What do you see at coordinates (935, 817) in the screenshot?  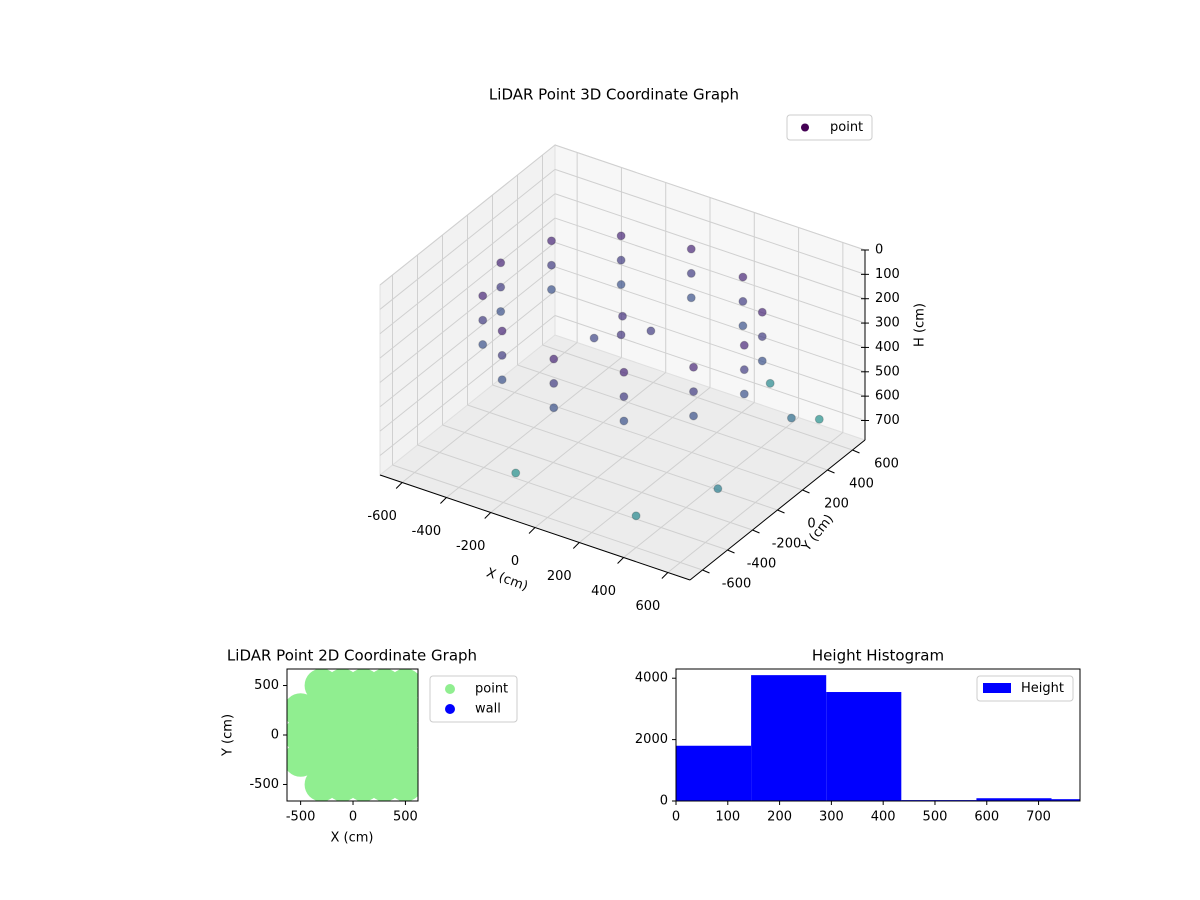 I see `x-tick-label: 500` at bounding box center [935, 817].